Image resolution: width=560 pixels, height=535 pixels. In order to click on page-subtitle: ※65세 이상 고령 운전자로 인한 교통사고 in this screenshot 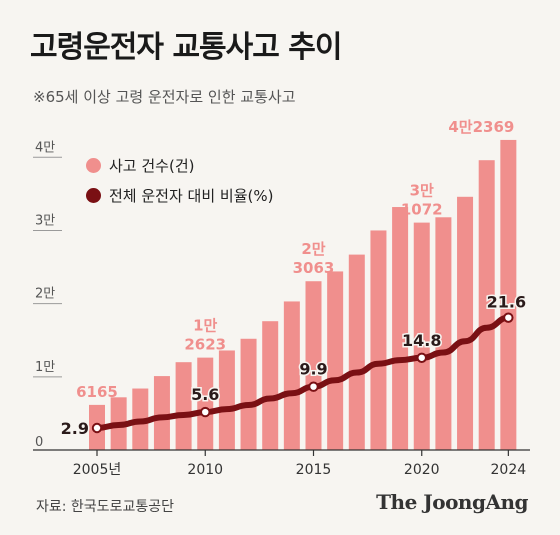, I will do `click(164, 97)`.